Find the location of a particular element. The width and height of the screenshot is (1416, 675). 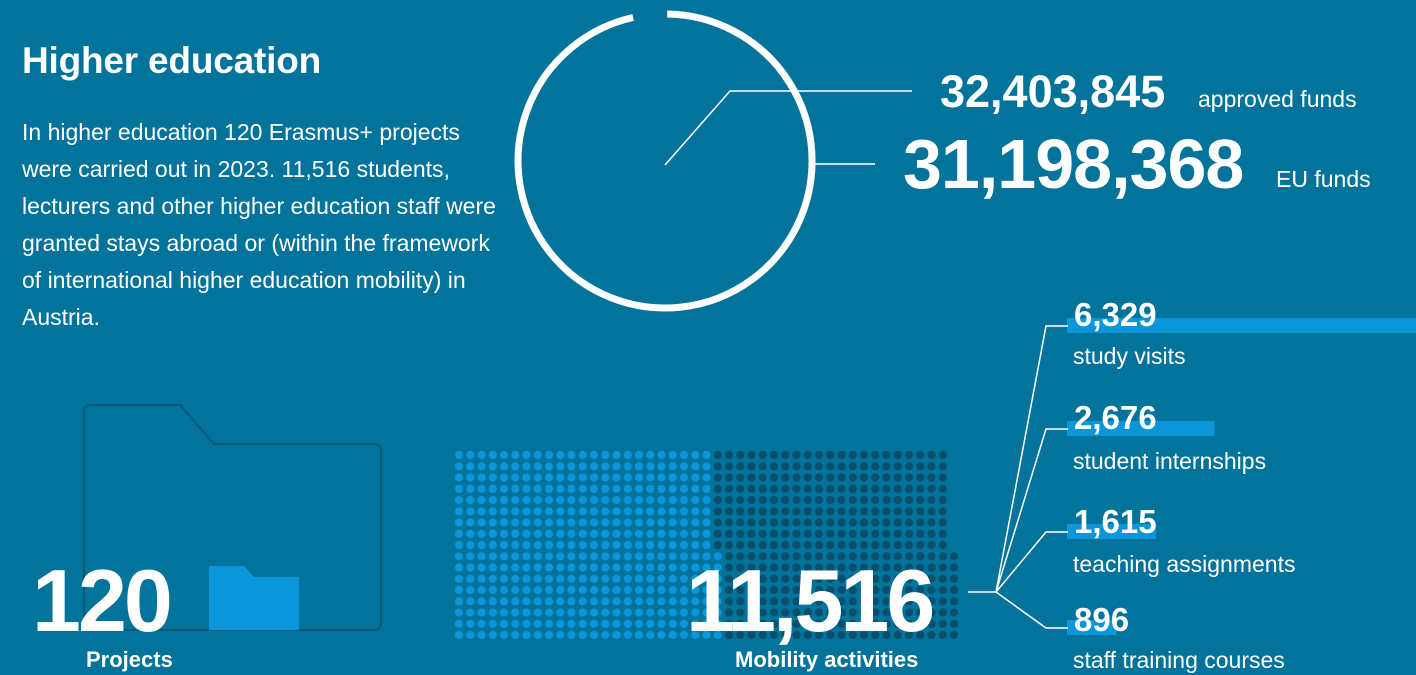

activity-bar is located at coordinates (1141, 428).